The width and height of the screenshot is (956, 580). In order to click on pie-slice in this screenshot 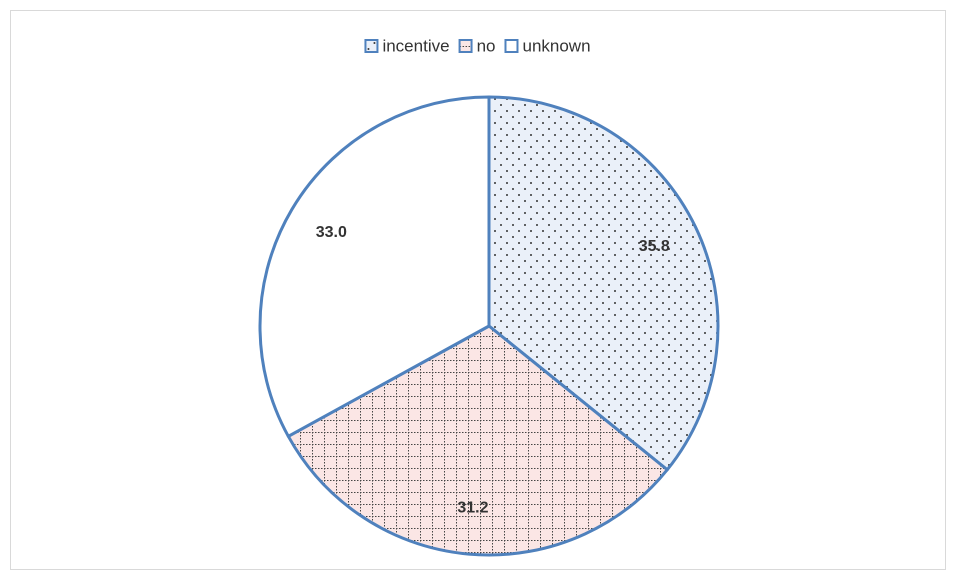, I will do `click(374, 266)`.